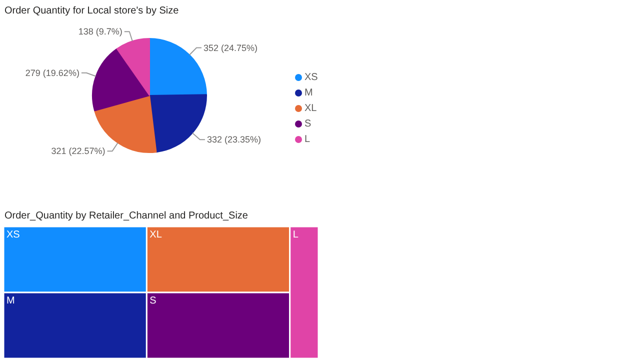  What do you see at coordinates (231, 47) in the screenshot?
I see `data-label: 352 (24.75%)` at bounding box center [231, 47].